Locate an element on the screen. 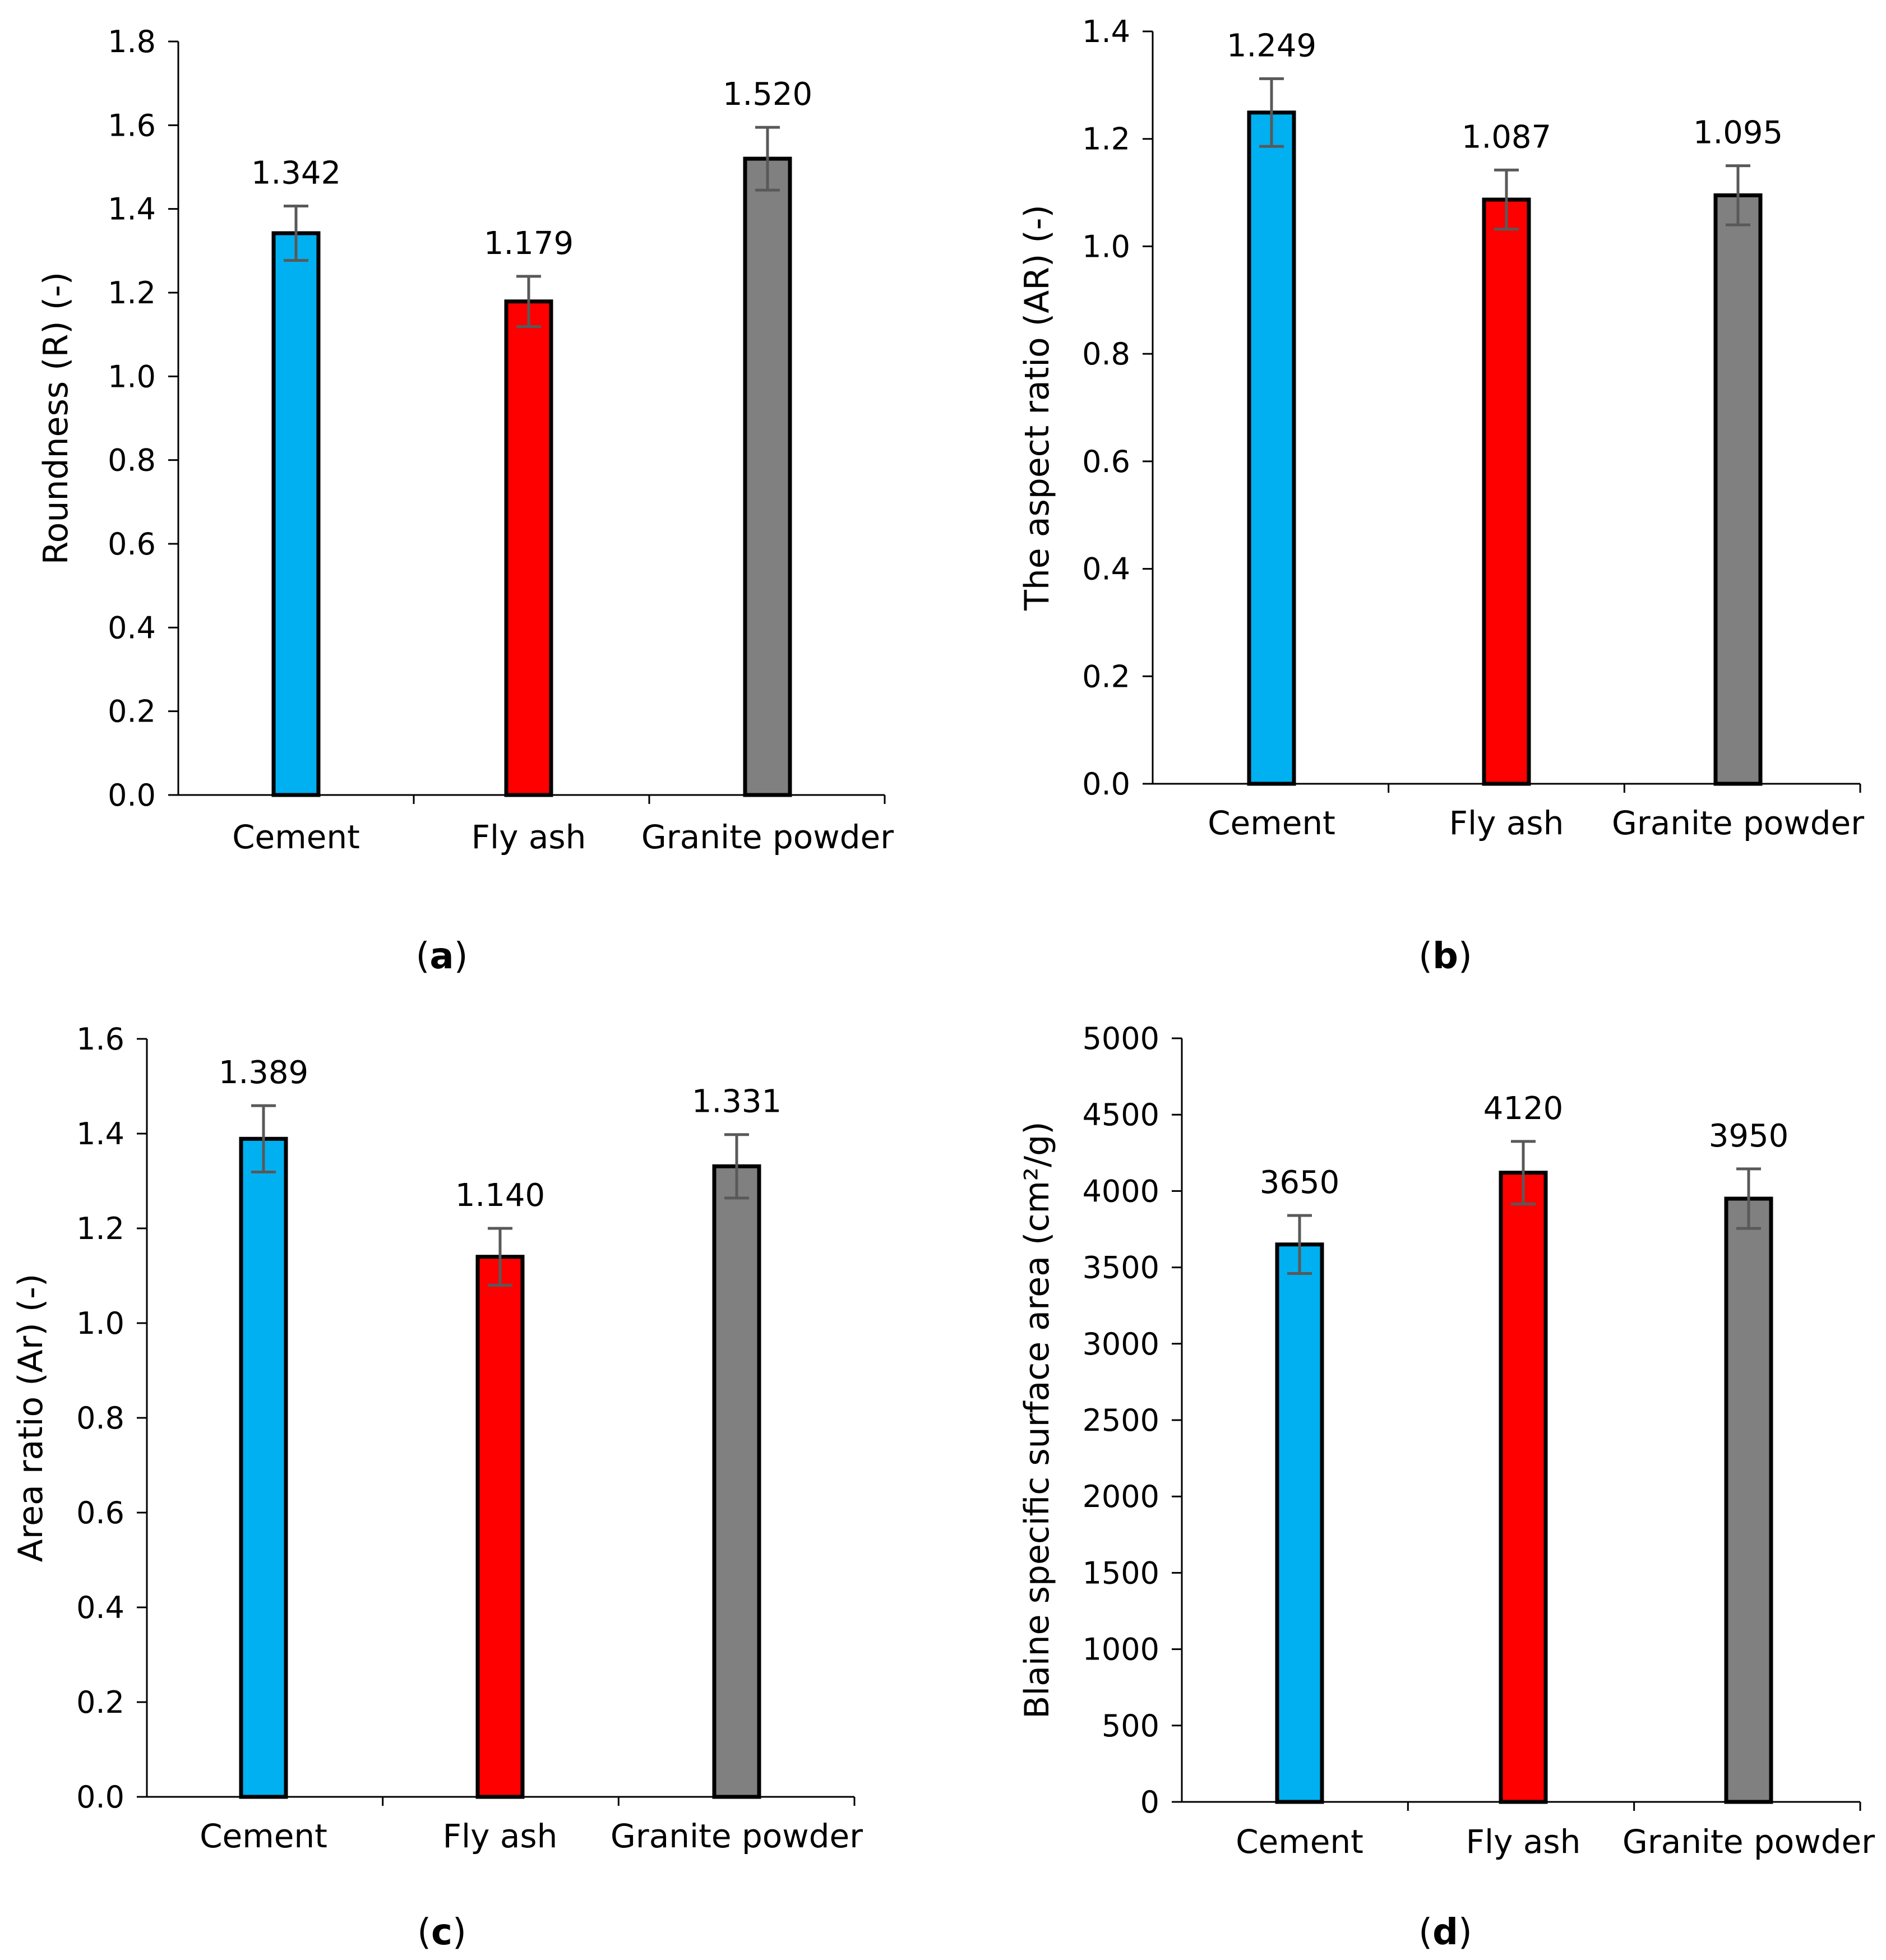 This screenshot has width=1886, height=1960. panel-label-a: (a) is located at coordinates (441, 956).